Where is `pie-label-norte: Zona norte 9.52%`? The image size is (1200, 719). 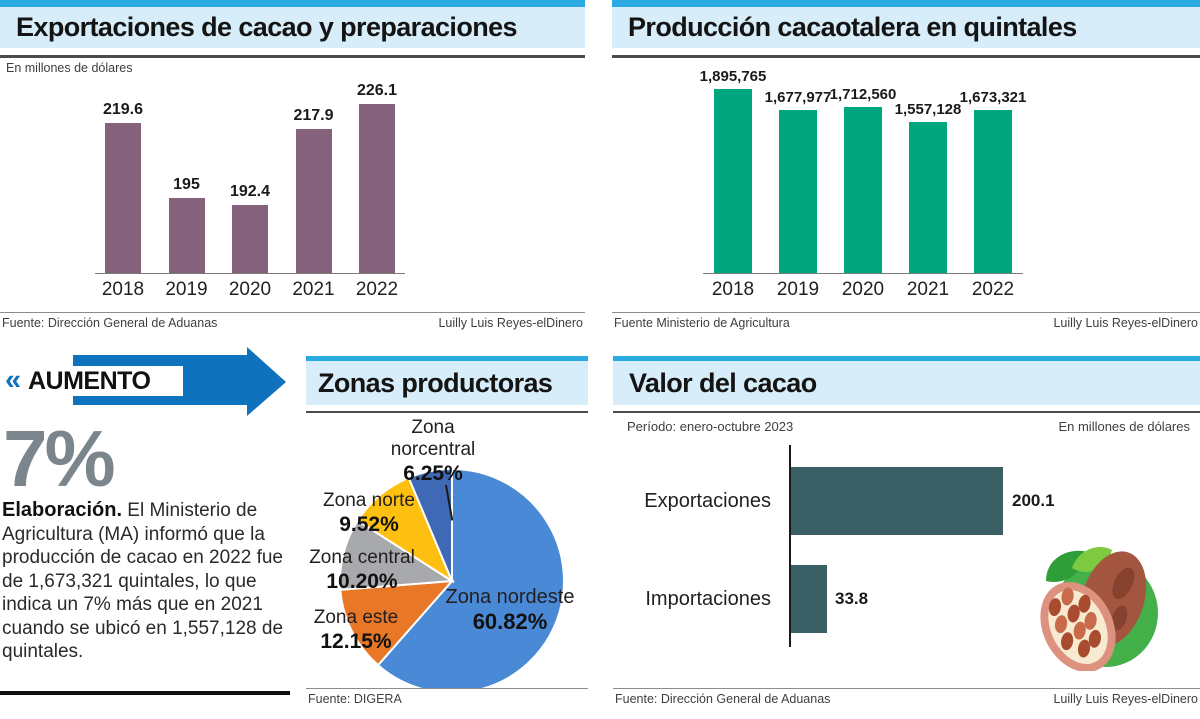
pie-label-norte: Zona norte 9.52% is located at coordinates (369, 513).